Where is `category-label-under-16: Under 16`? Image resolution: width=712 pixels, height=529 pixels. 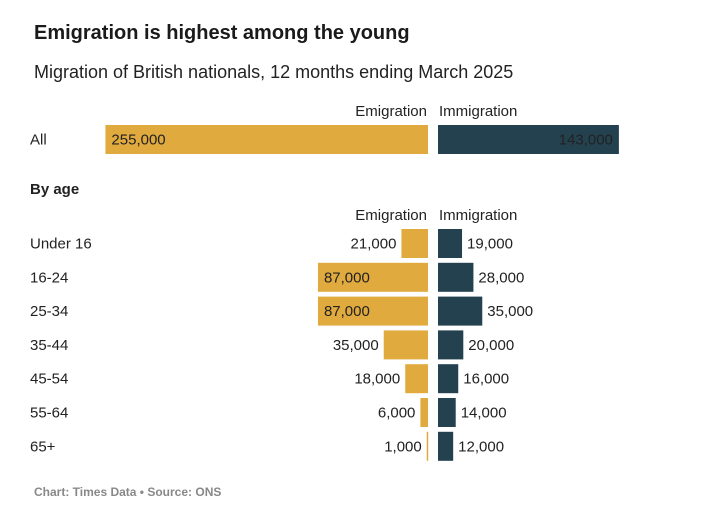 category-label-under-16: Under 16 is located at coordinates (61, 244).